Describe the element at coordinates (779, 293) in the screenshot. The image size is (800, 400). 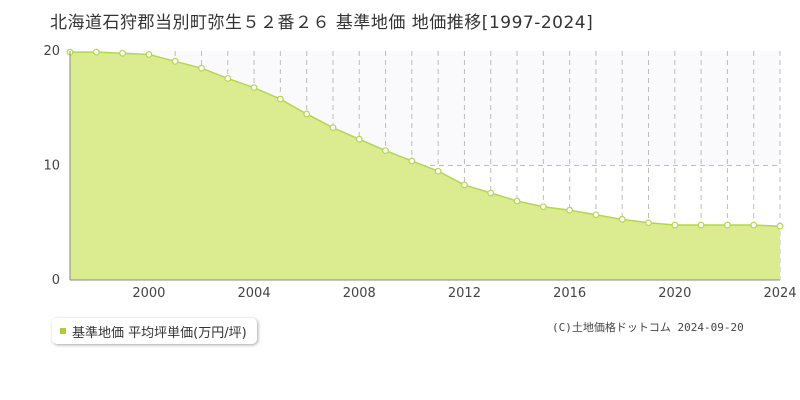
I see `x-tick-label: 2024` at that location.